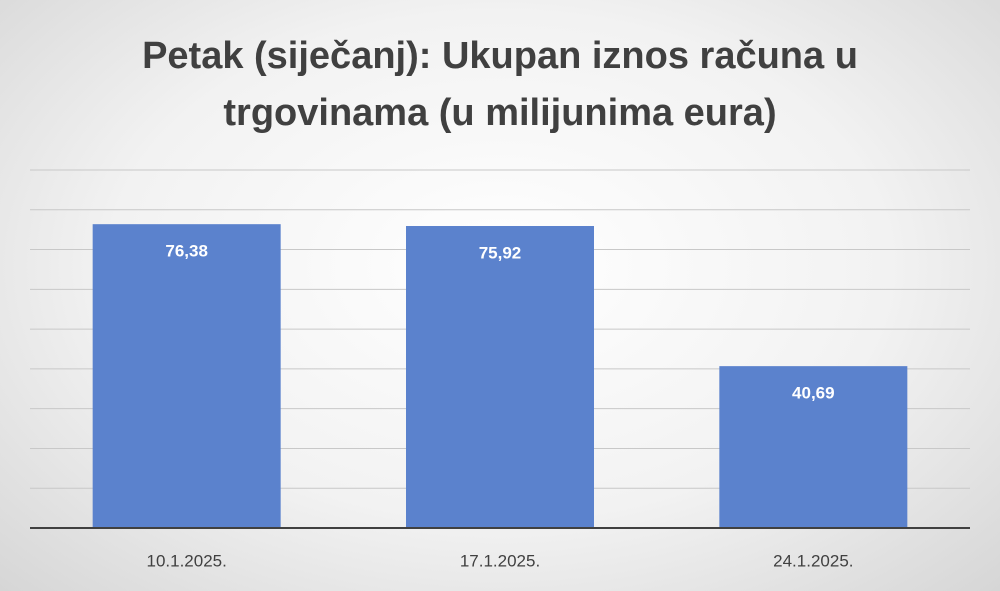 Image resolution: width=1000 pixels, height=591 pixels. I want to click on x-tick-label: 10.1.2025., so click(186, 560).